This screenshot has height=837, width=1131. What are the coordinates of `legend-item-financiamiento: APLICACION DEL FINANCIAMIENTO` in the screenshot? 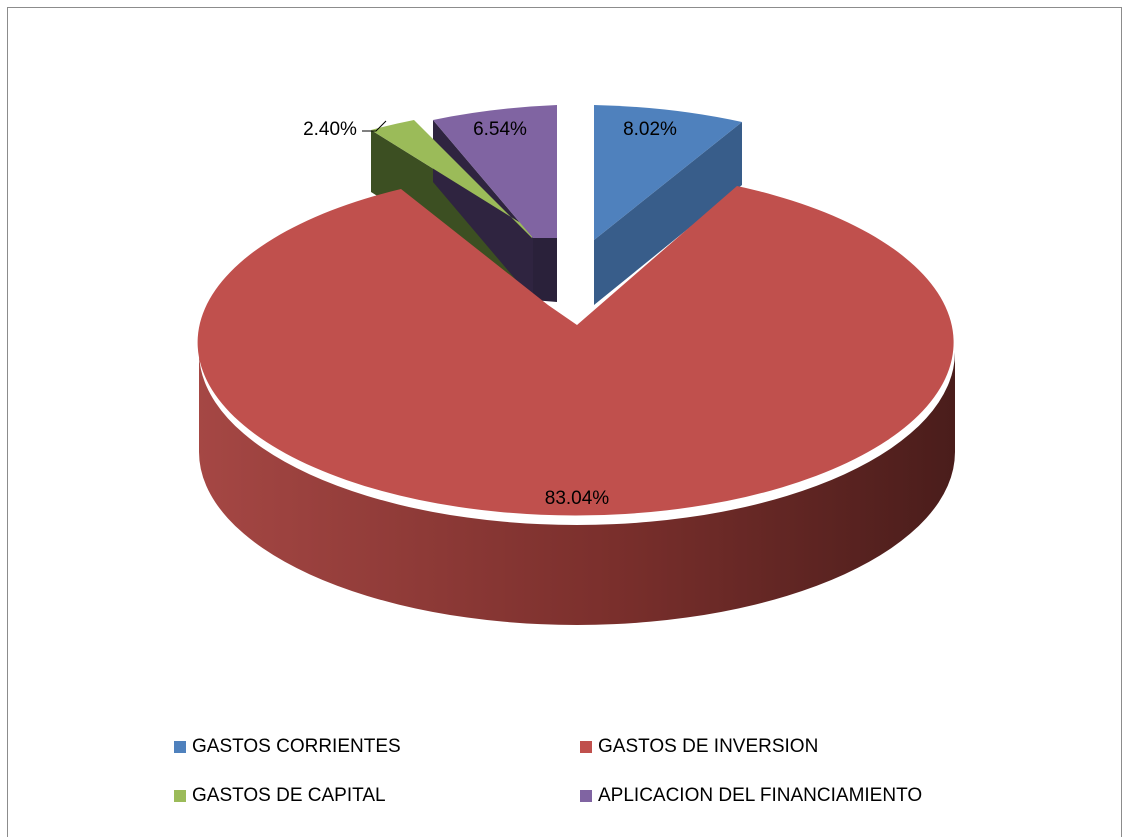 It's located at (751, 796).